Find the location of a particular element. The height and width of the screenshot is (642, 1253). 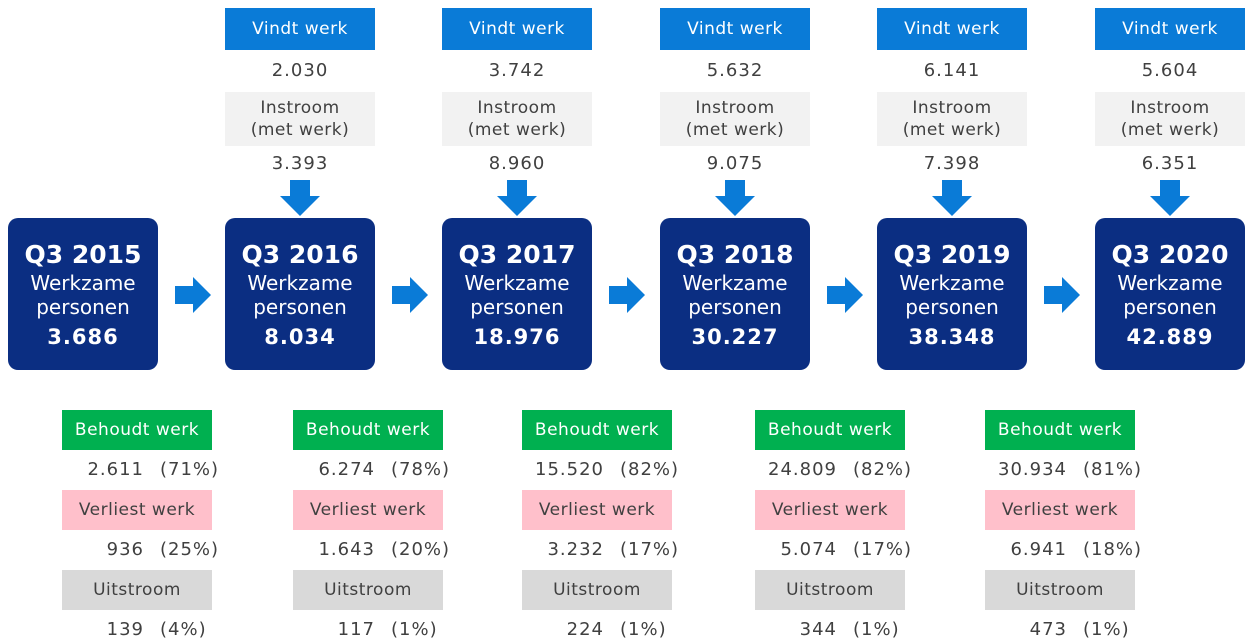

period-value: 42.889 is located at coordinates (1170, 336).